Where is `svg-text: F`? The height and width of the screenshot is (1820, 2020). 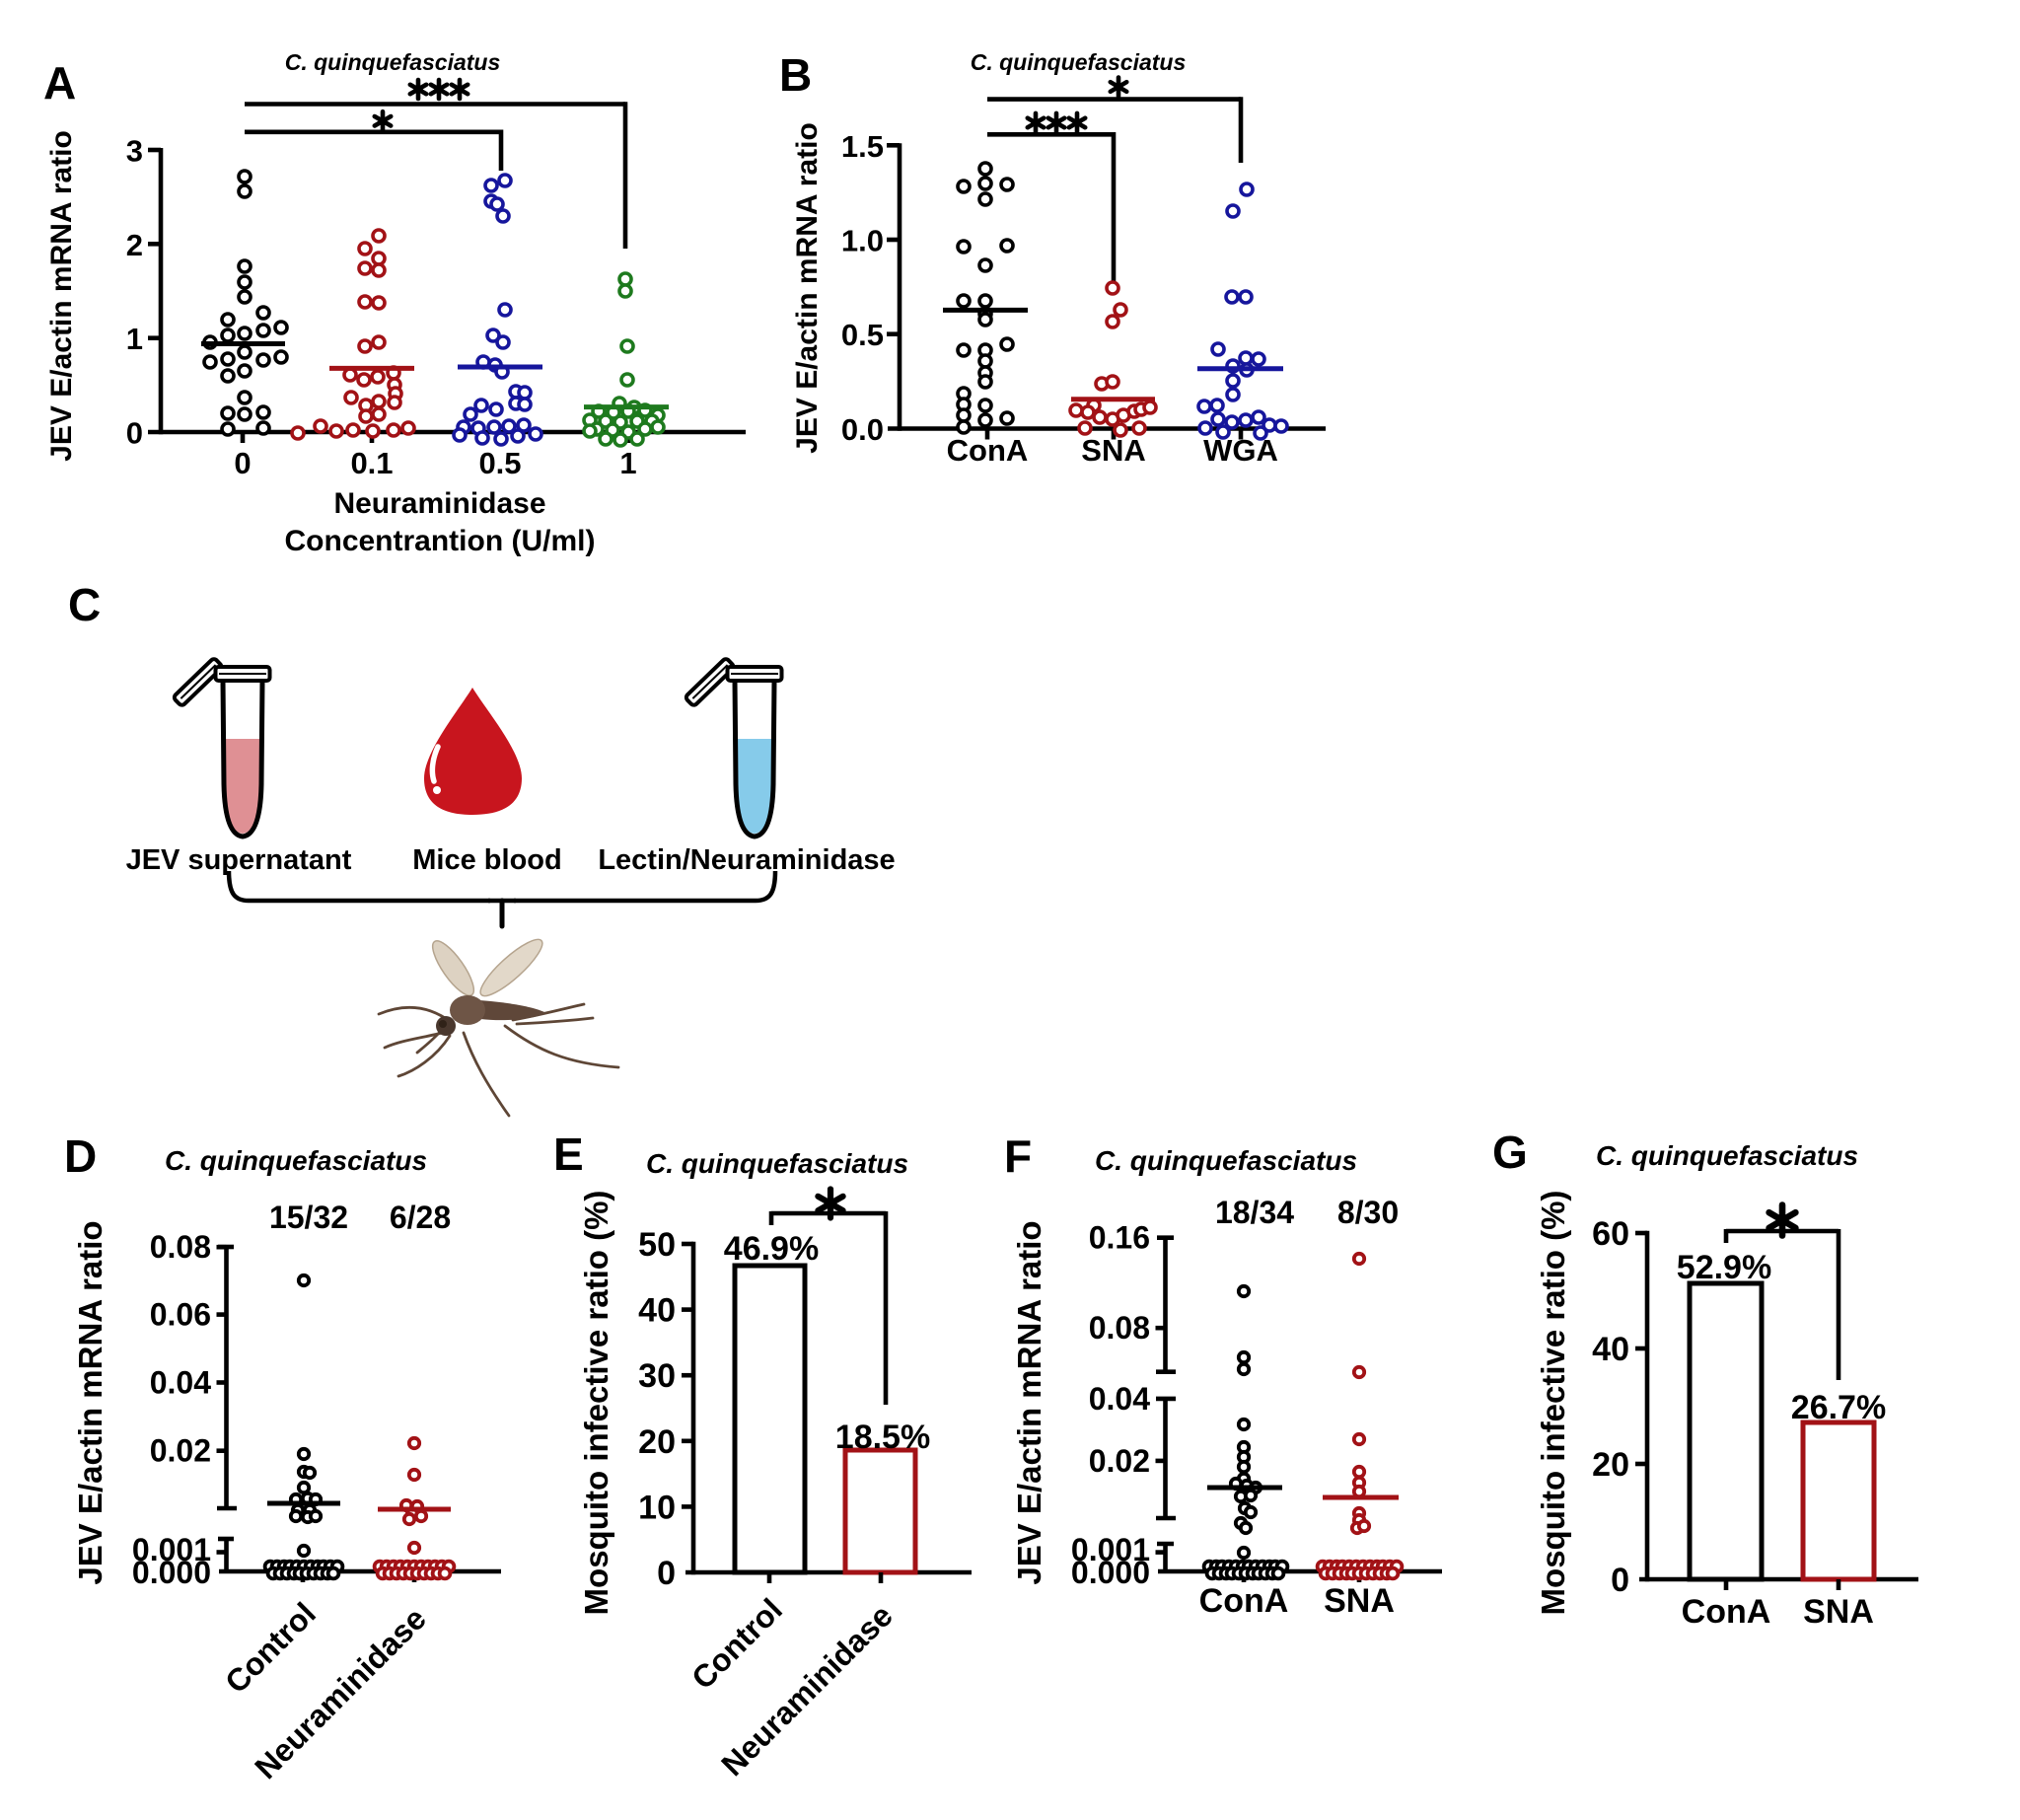 svg-text: F is located at coordinates (1018, 1156).